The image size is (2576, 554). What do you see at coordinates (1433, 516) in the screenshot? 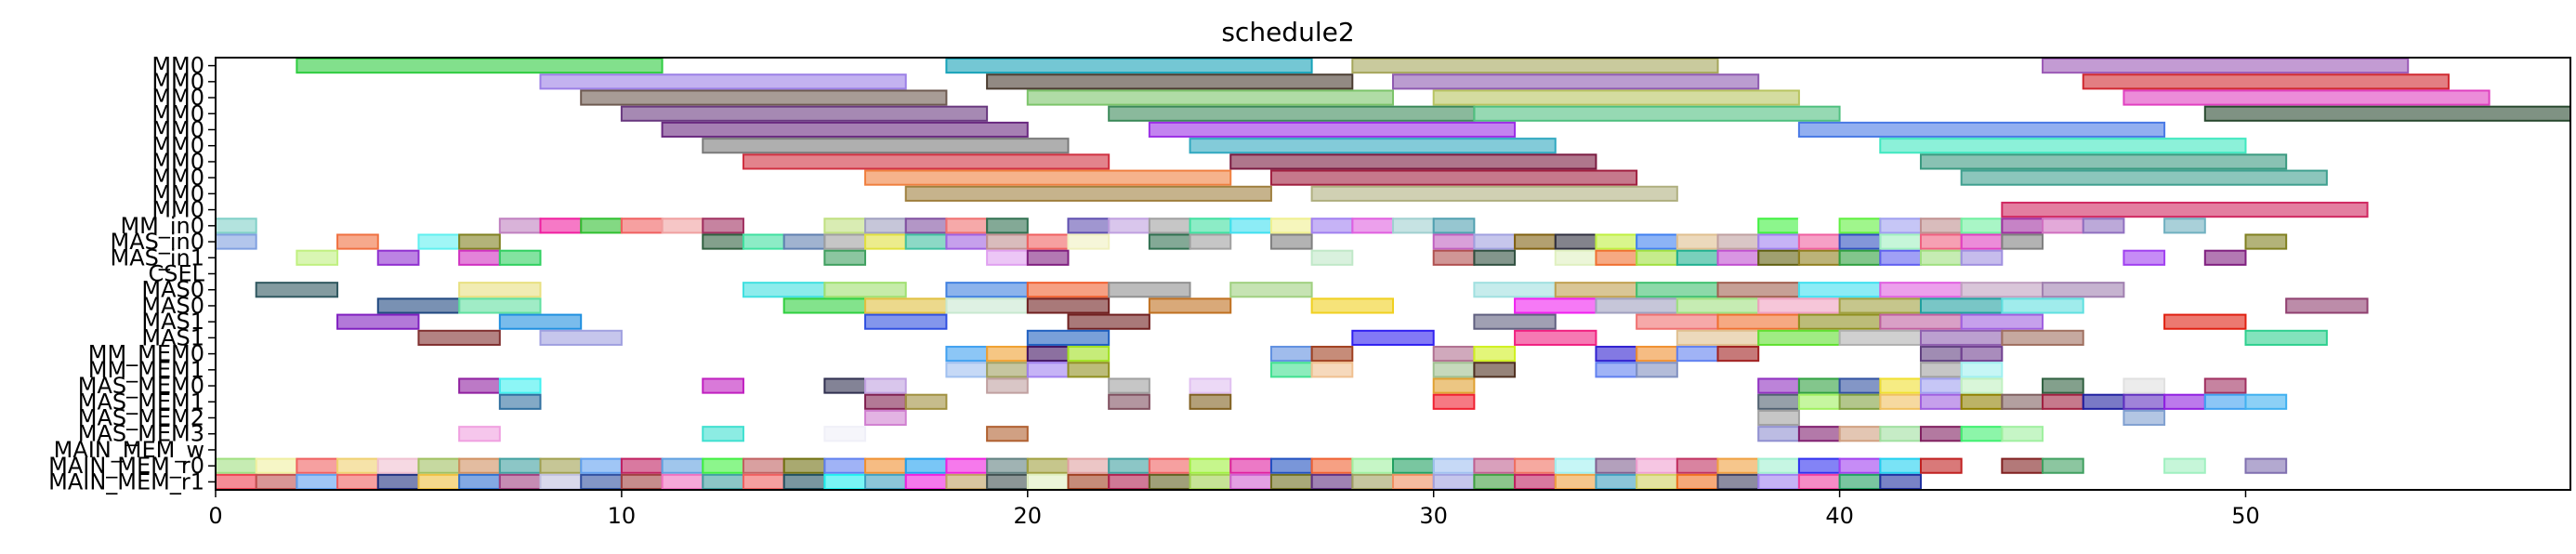
I see `x-tick-label: 30` at bounding box center [1433, 516].